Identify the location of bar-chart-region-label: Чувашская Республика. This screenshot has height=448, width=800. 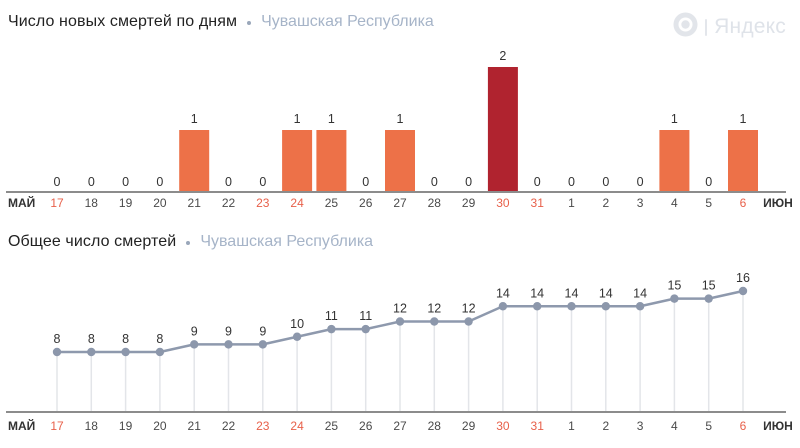
(347, 21).